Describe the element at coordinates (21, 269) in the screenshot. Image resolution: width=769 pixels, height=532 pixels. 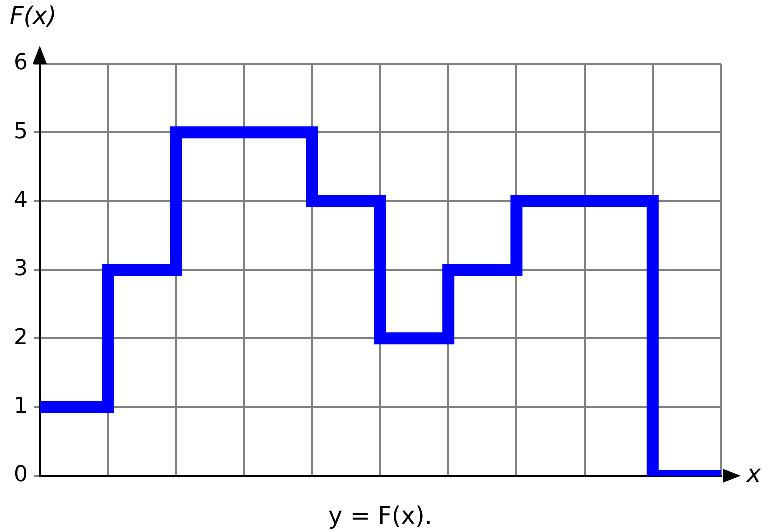
I see `y-tick-label: 3` at that location.